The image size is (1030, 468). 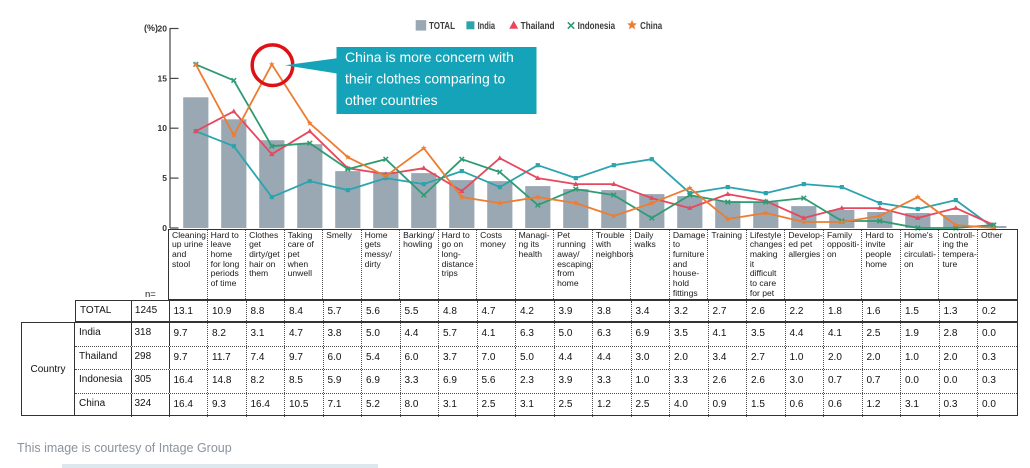 What do you see at coordinates (651, 26) in the screenshot?
I see `svg-text: China` at bounding box center [651, 26].